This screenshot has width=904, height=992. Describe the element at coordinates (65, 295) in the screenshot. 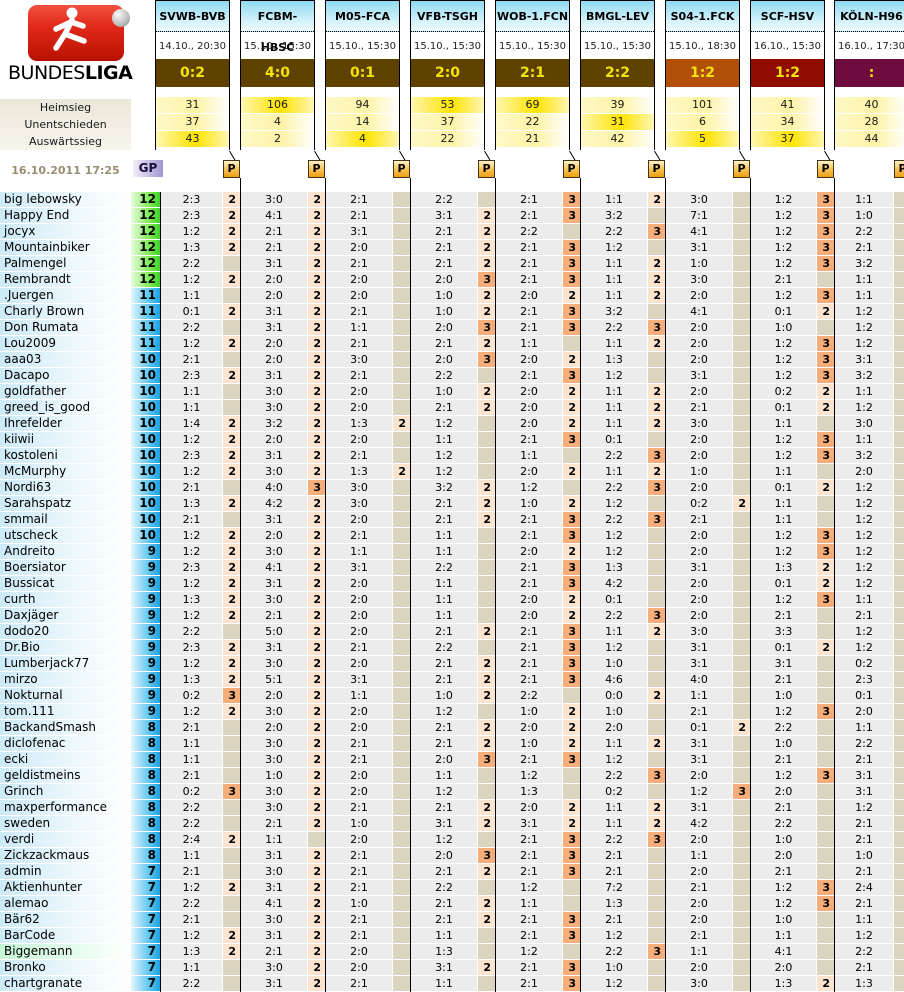

I see `player-name: .Juergen` at that location.